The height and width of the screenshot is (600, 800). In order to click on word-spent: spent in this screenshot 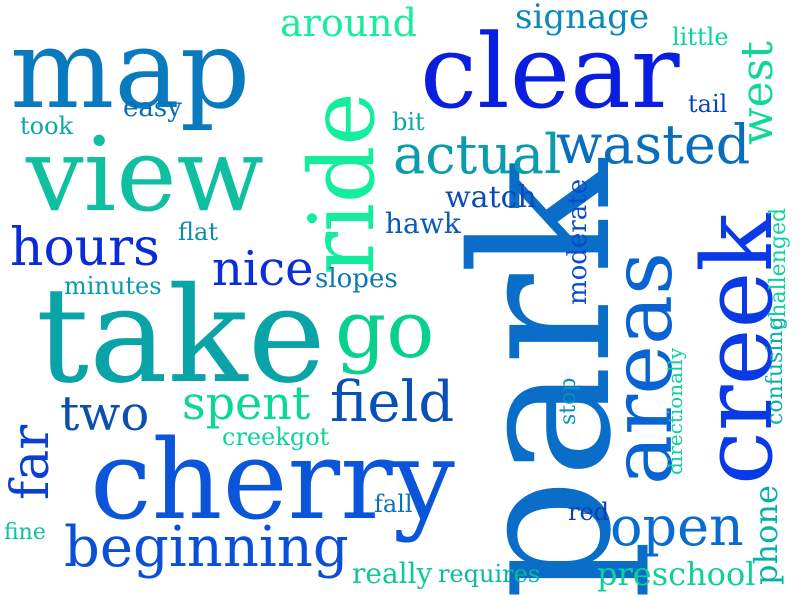, I will do `click(246, 403)`.